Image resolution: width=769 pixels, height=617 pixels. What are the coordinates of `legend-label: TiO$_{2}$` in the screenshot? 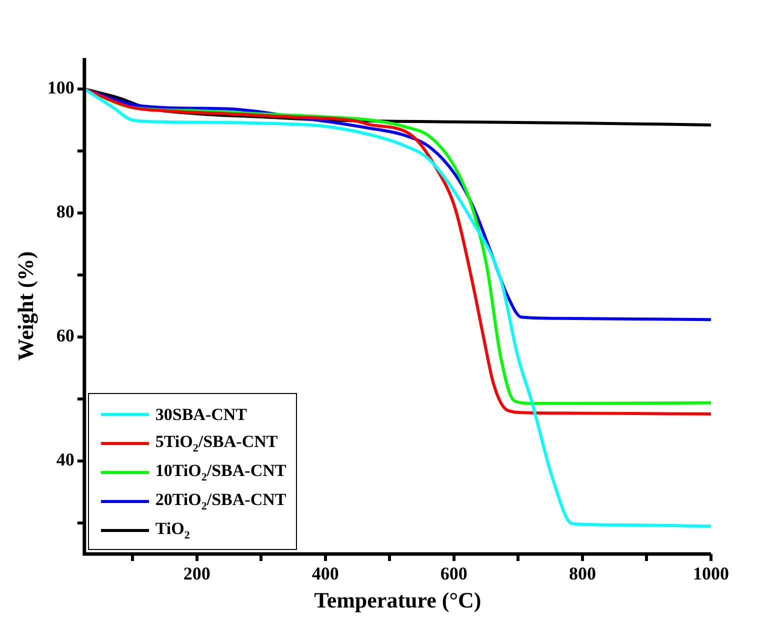 It's located at (172, 530).